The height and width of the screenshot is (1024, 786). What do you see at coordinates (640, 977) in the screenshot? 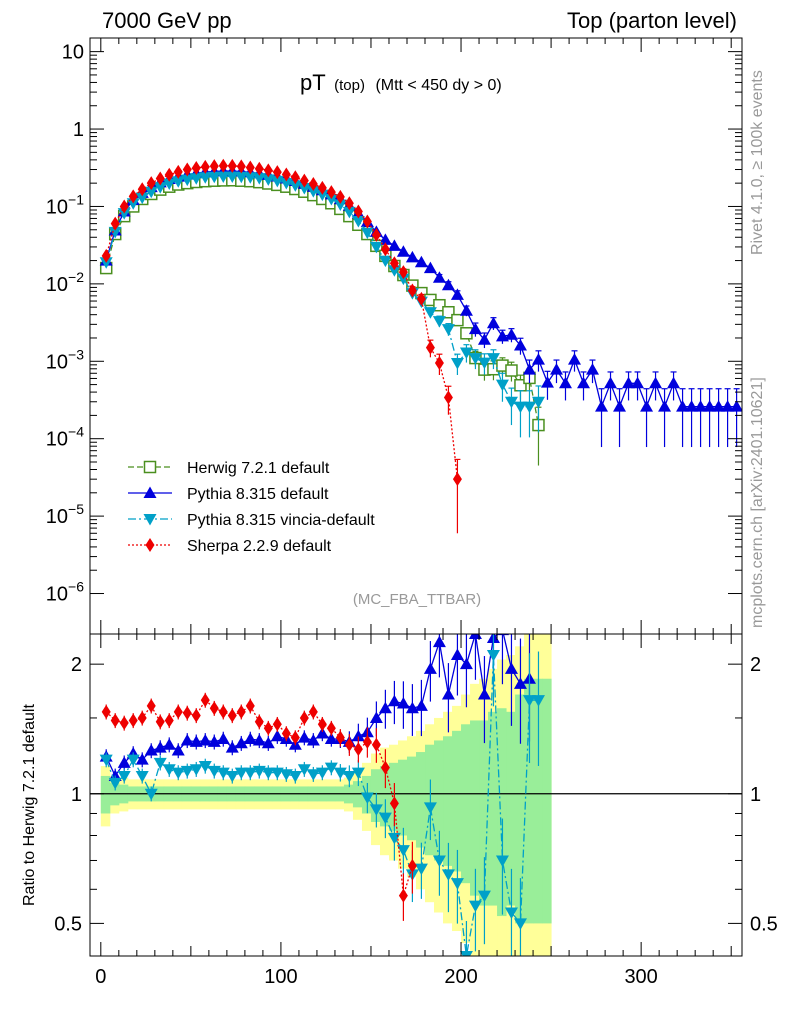
I see `x-tick-label: 300` at bounding box center [640, 977].